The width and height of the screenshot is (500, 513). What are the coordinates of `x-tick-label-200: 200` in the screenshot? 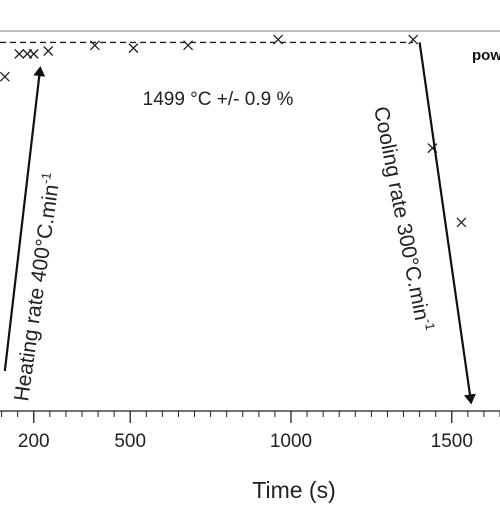 It's located at (34, 441).